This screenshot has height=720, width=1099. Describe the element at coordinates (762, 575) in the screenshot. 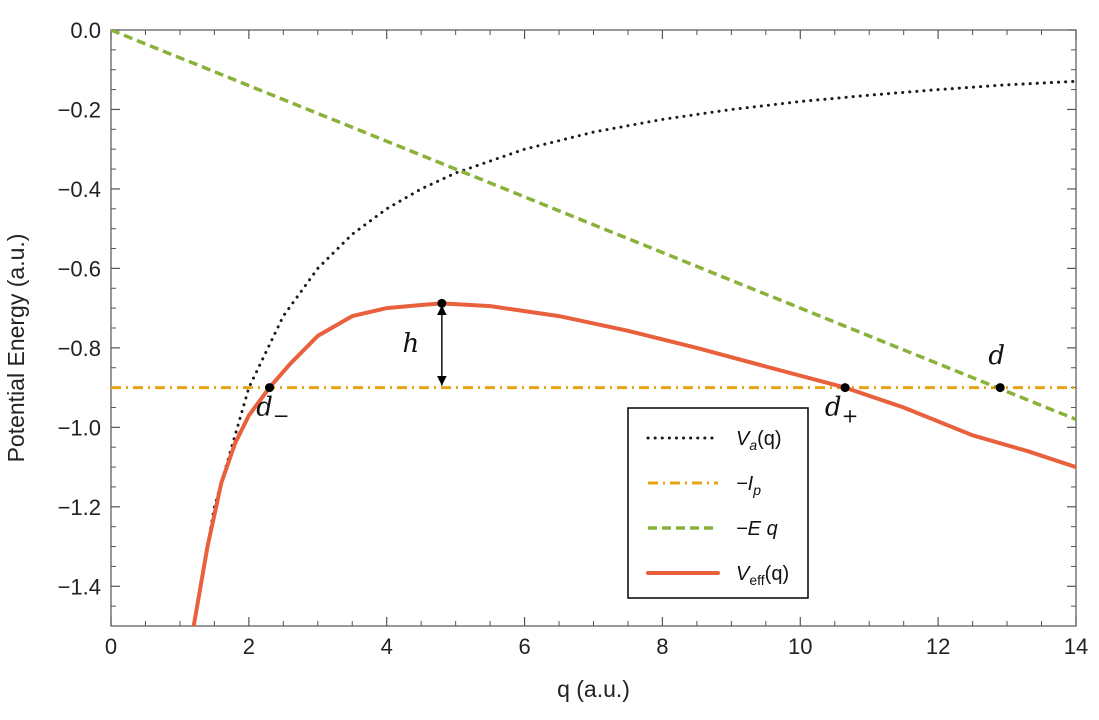

I see `legend-label-3: Veff(q)` at that location.